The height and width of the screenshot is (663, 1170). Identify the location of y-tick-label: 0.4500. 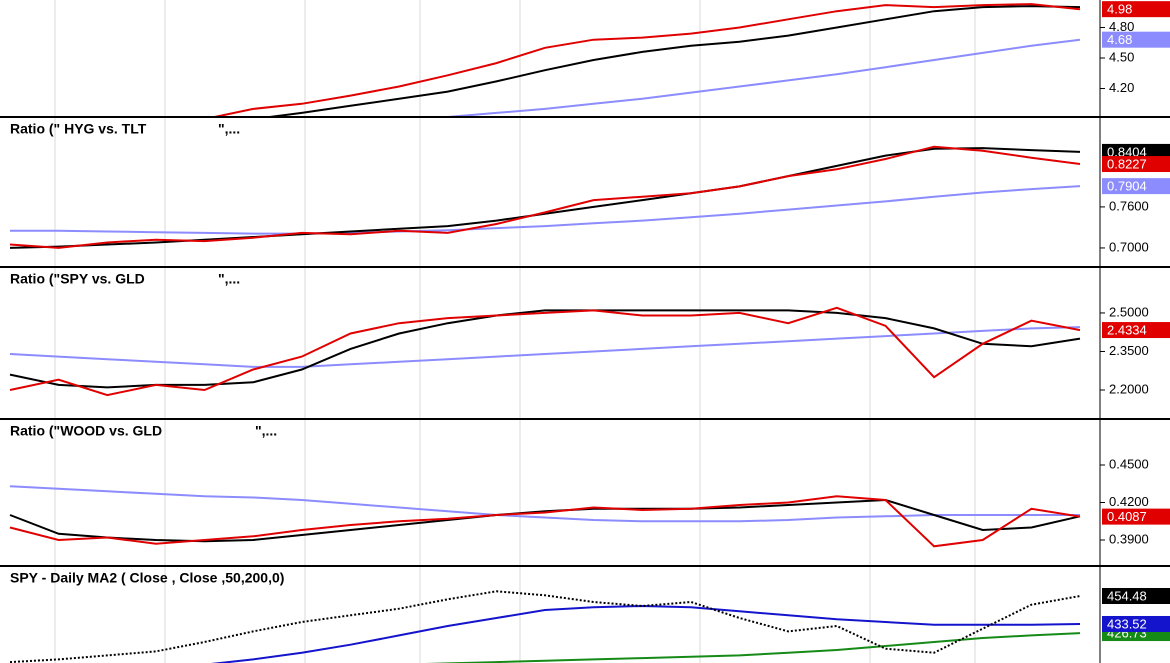
(1129, 463).